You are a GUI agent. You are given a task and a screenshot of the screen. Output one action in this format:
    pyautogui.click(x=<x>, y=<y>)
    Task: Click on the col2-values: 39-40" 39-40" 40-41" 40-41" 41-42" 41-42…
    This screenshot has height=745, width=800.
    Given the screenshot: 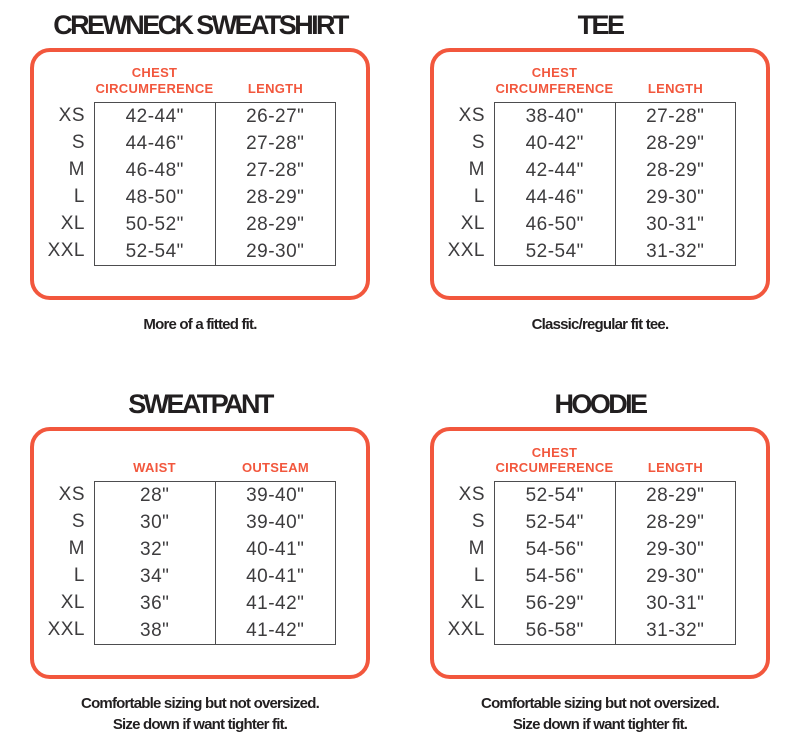 What is the action you would take?
    pyautogui.click(x=276, y=563)
    